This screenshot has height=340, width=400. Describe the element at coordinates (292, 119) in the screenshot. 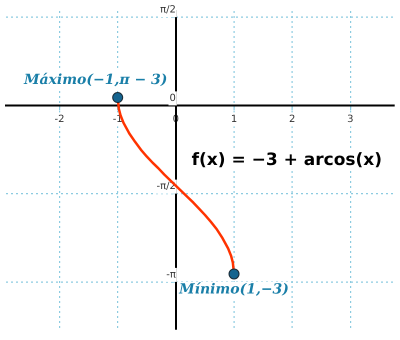

I see `x-tick-label: 2` at that location.